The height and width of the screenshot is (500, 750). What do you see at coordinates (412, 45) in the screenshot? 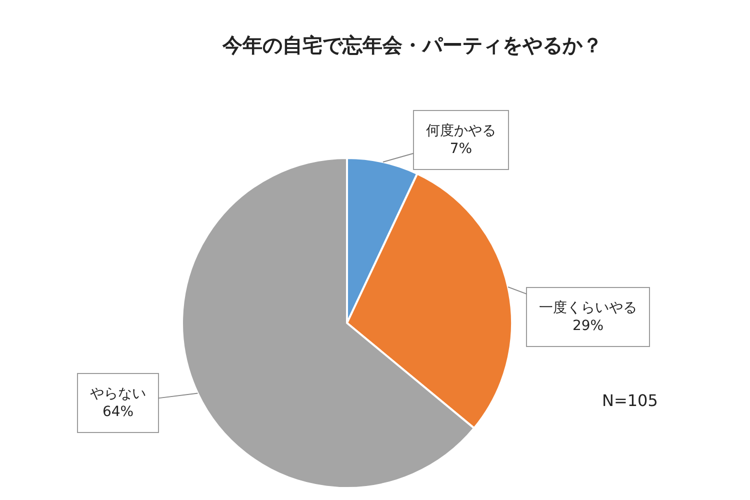
I see `chart-title: 今年の自宅で忘年会・パーティをやるか？` at bounding box center [412, 45].